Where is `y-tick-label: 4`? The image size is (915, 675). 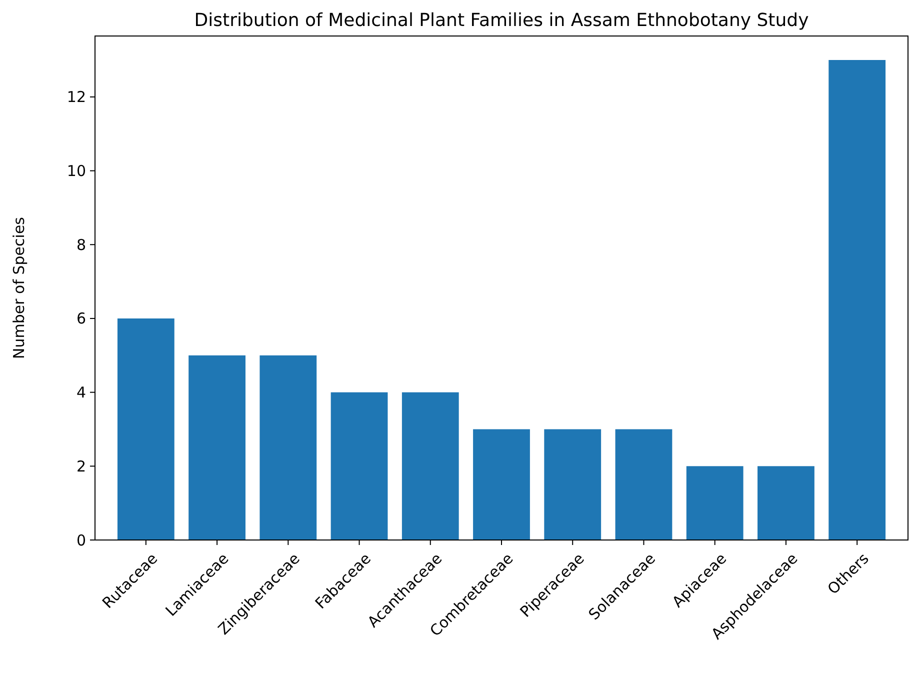
y-tick-label: 4 is located at coordinates (81, 393).